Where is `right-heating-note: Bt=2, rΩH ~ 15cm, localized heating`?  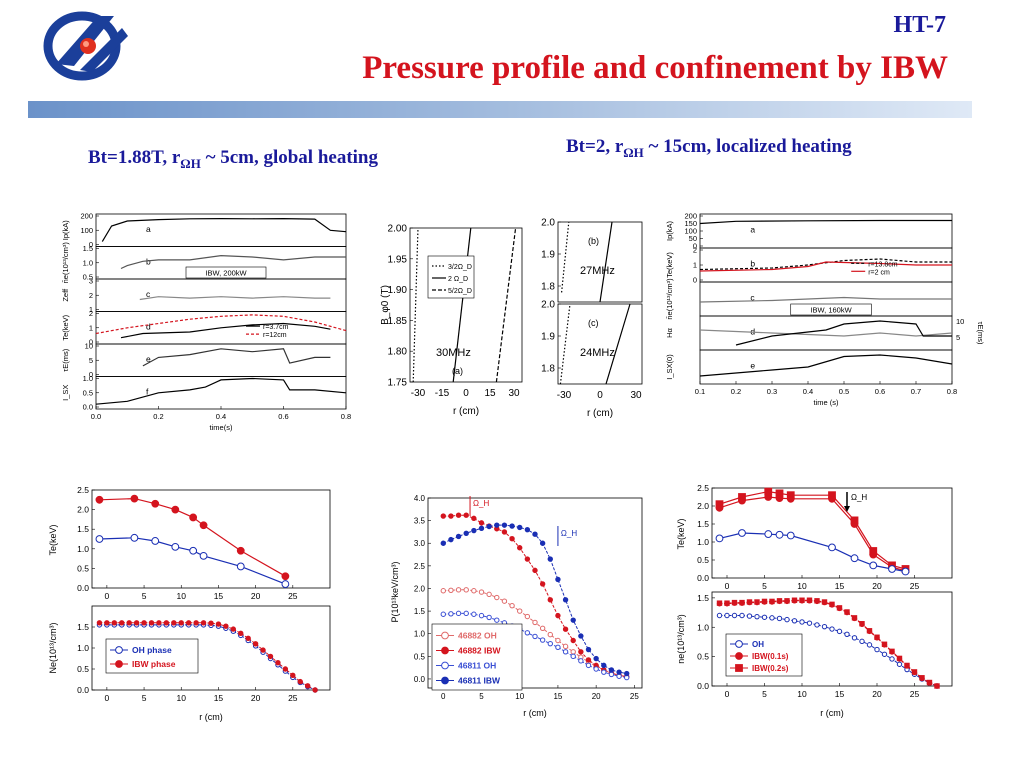 right-heating-note: Bt=2, rΩH ~ 15cm, localized heating is located at coordinates (709, 148).